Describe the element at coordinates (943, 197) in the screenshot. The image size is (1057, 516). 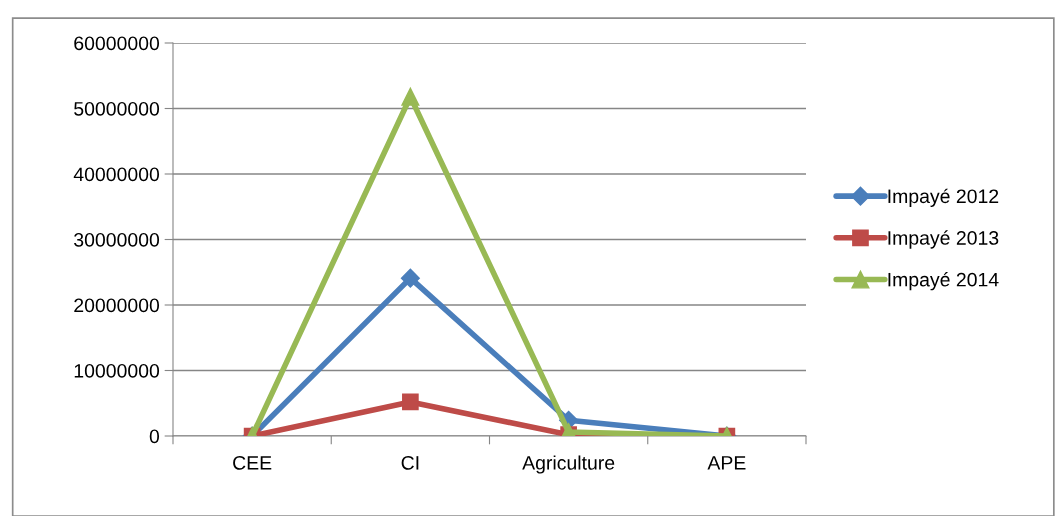
I see `legend-label: Impayé 2012` at that location.